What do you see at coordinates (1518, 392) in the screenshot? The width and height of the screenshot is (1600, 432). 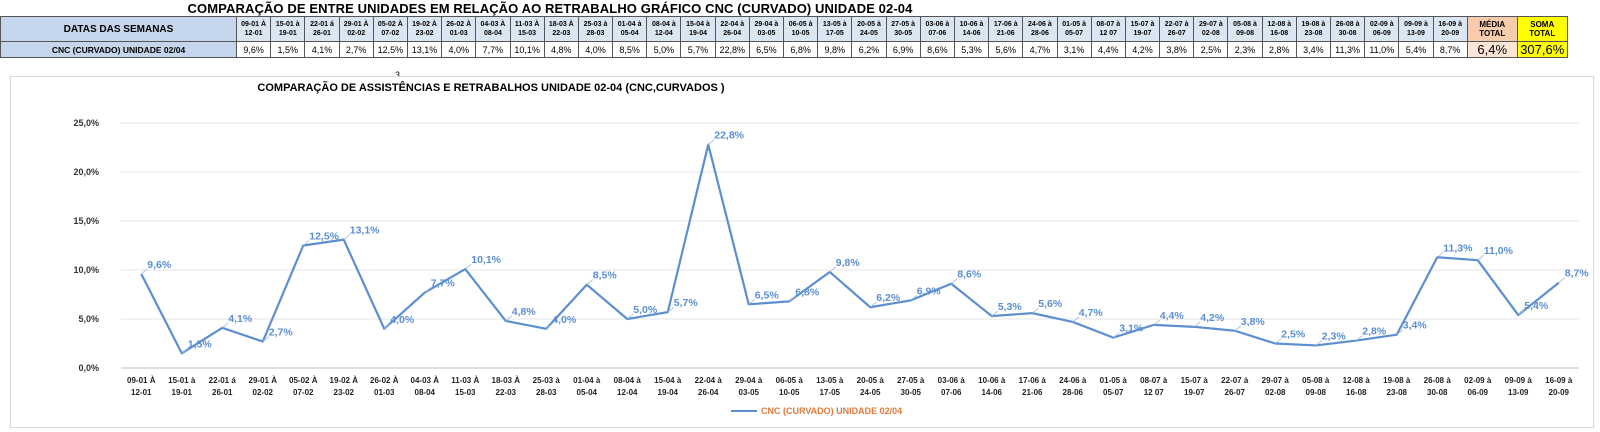 I see `x-tick-label: 13-09` at bounding box center [1518, 392].